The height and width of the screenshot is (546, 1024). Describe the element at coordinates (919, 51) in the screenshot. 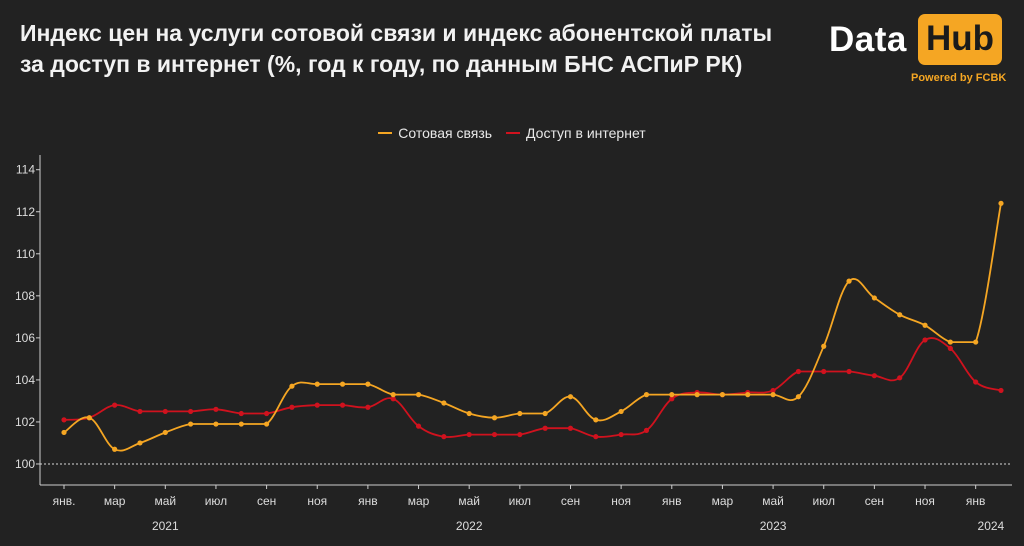

I see `datahub-logo: Data Hub Powered by FCBK` at that location.